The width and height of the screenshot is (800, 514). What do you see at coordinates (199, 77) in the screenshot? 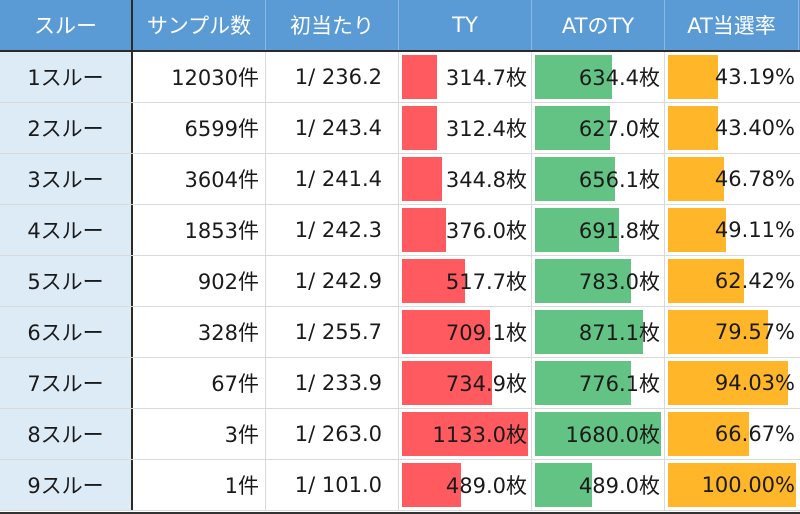
I see `samples-cell: 12030件` at bounding box center [199, 77].